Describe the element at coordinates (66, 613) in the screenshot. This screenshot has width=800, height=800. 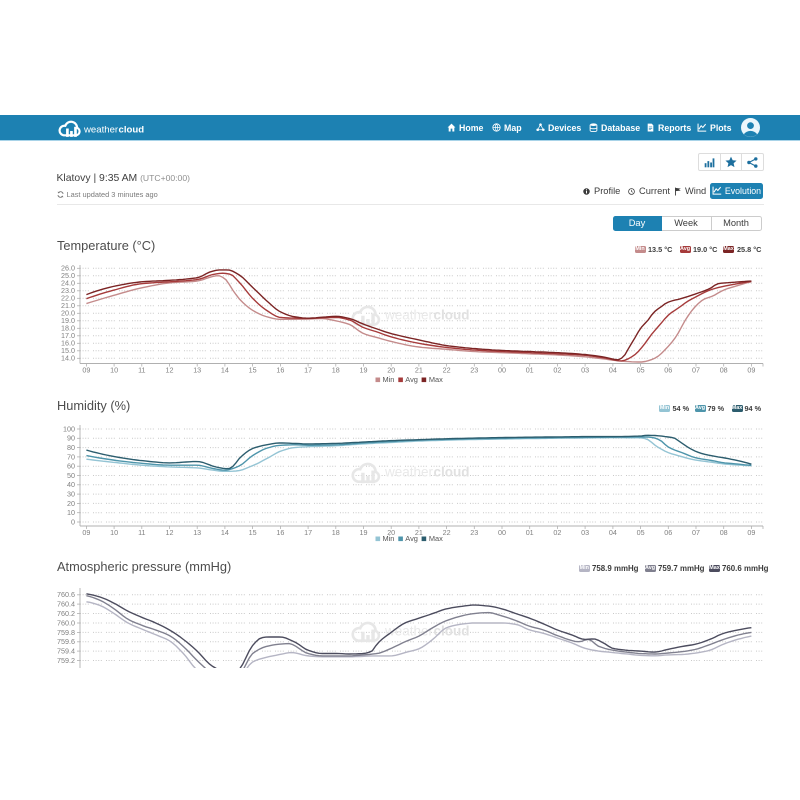
I see `svg-text: 760.2` at that location.